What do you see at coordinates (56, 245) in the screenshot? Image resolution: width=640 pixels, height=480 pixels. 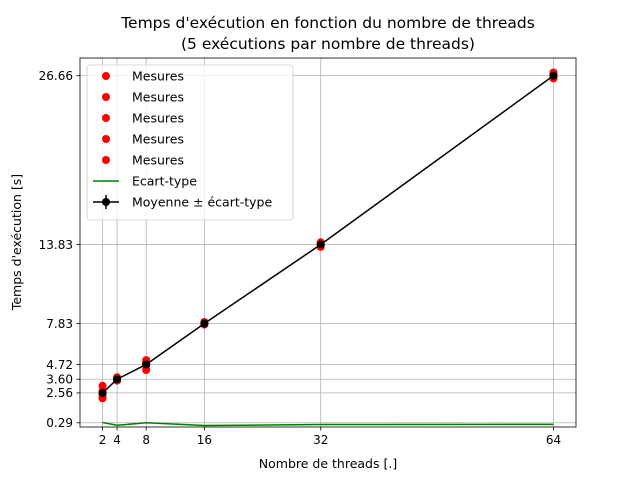 I see `y-tick-label: 13.83` at bounding box center [56, 245].